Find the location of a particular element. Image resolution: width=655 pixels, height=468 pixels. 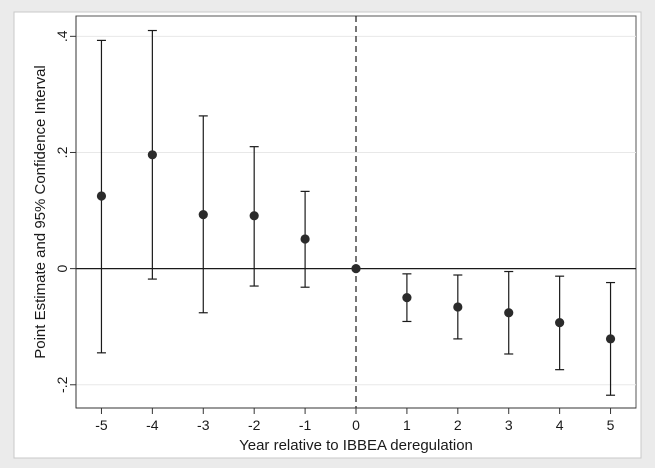

x-tick-label: 5 is located at coordinates (611, 425).